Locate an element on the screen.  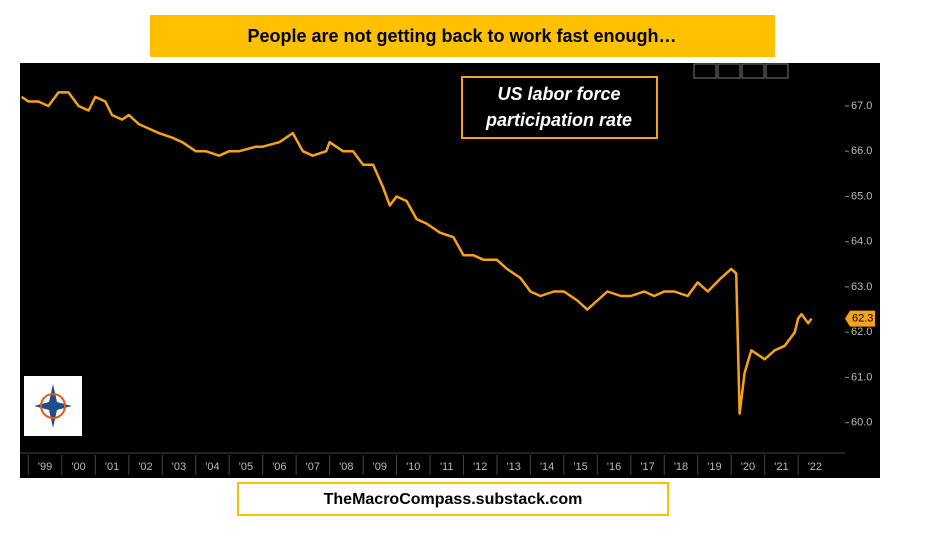
x-tick-label: '12 is located at coordinates (480, 467).